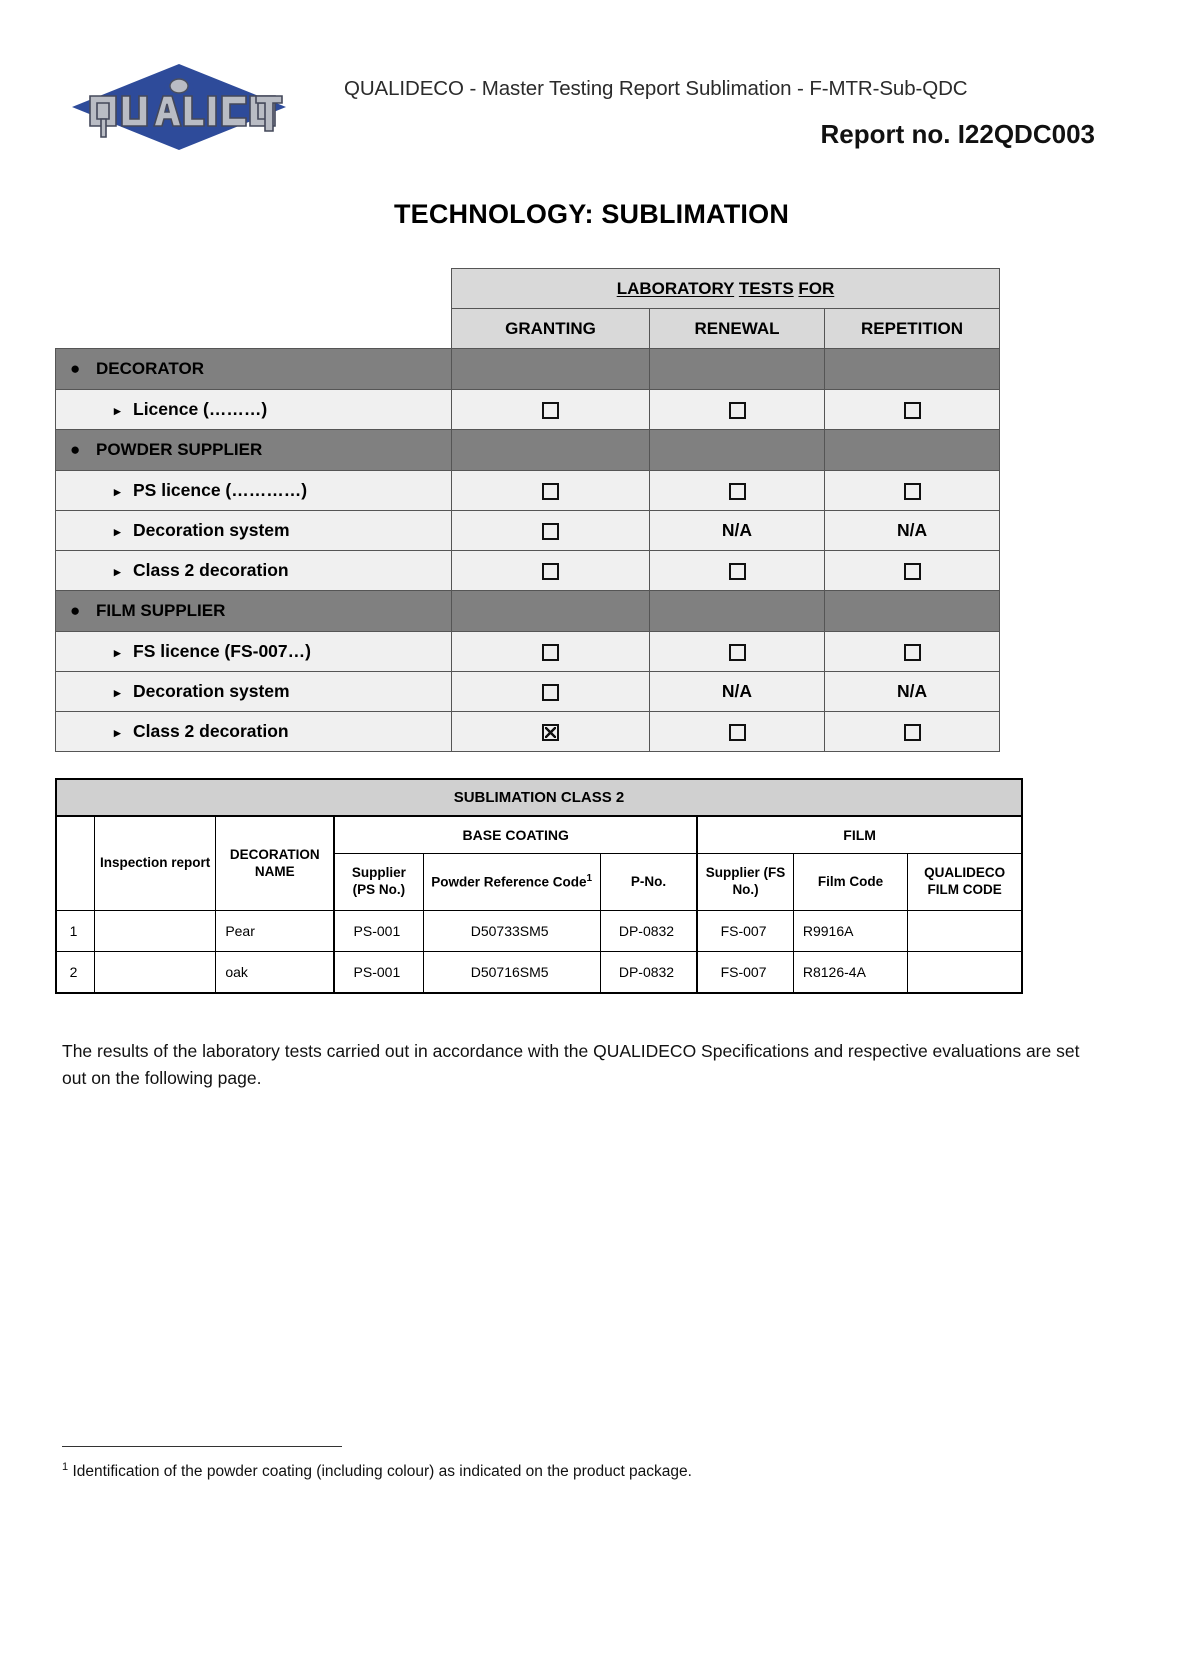 This screenshot has height=1677, width=1183. Describe the element at coordinates (74, 931) in the screenshot. I see `row-number-cell: 1` at that location.